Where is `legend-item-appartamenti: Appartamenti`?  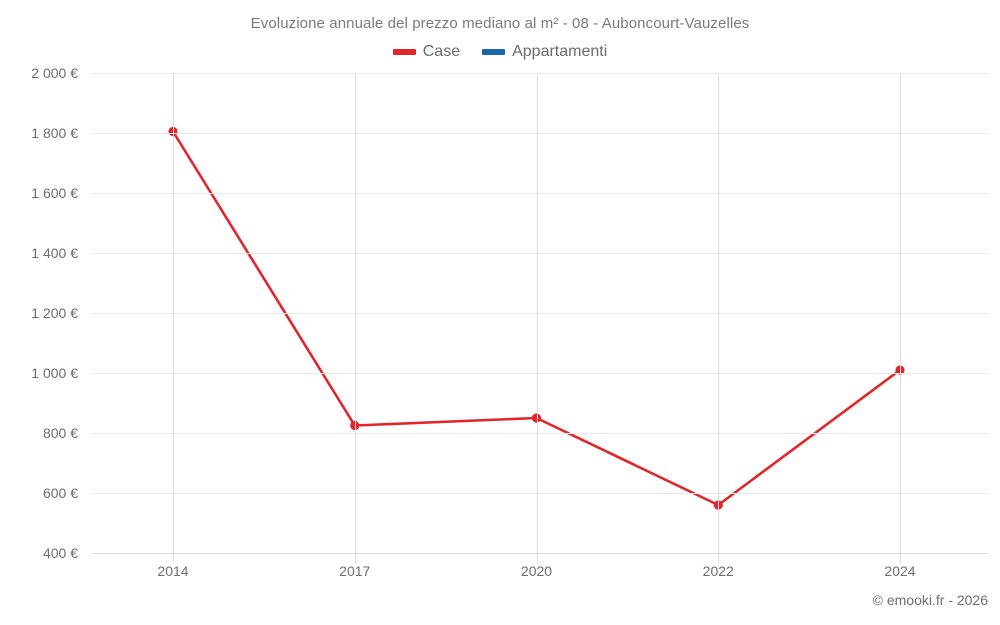 legend-item-appartamenti: Appartamenti is located at coordinates (544, 52).